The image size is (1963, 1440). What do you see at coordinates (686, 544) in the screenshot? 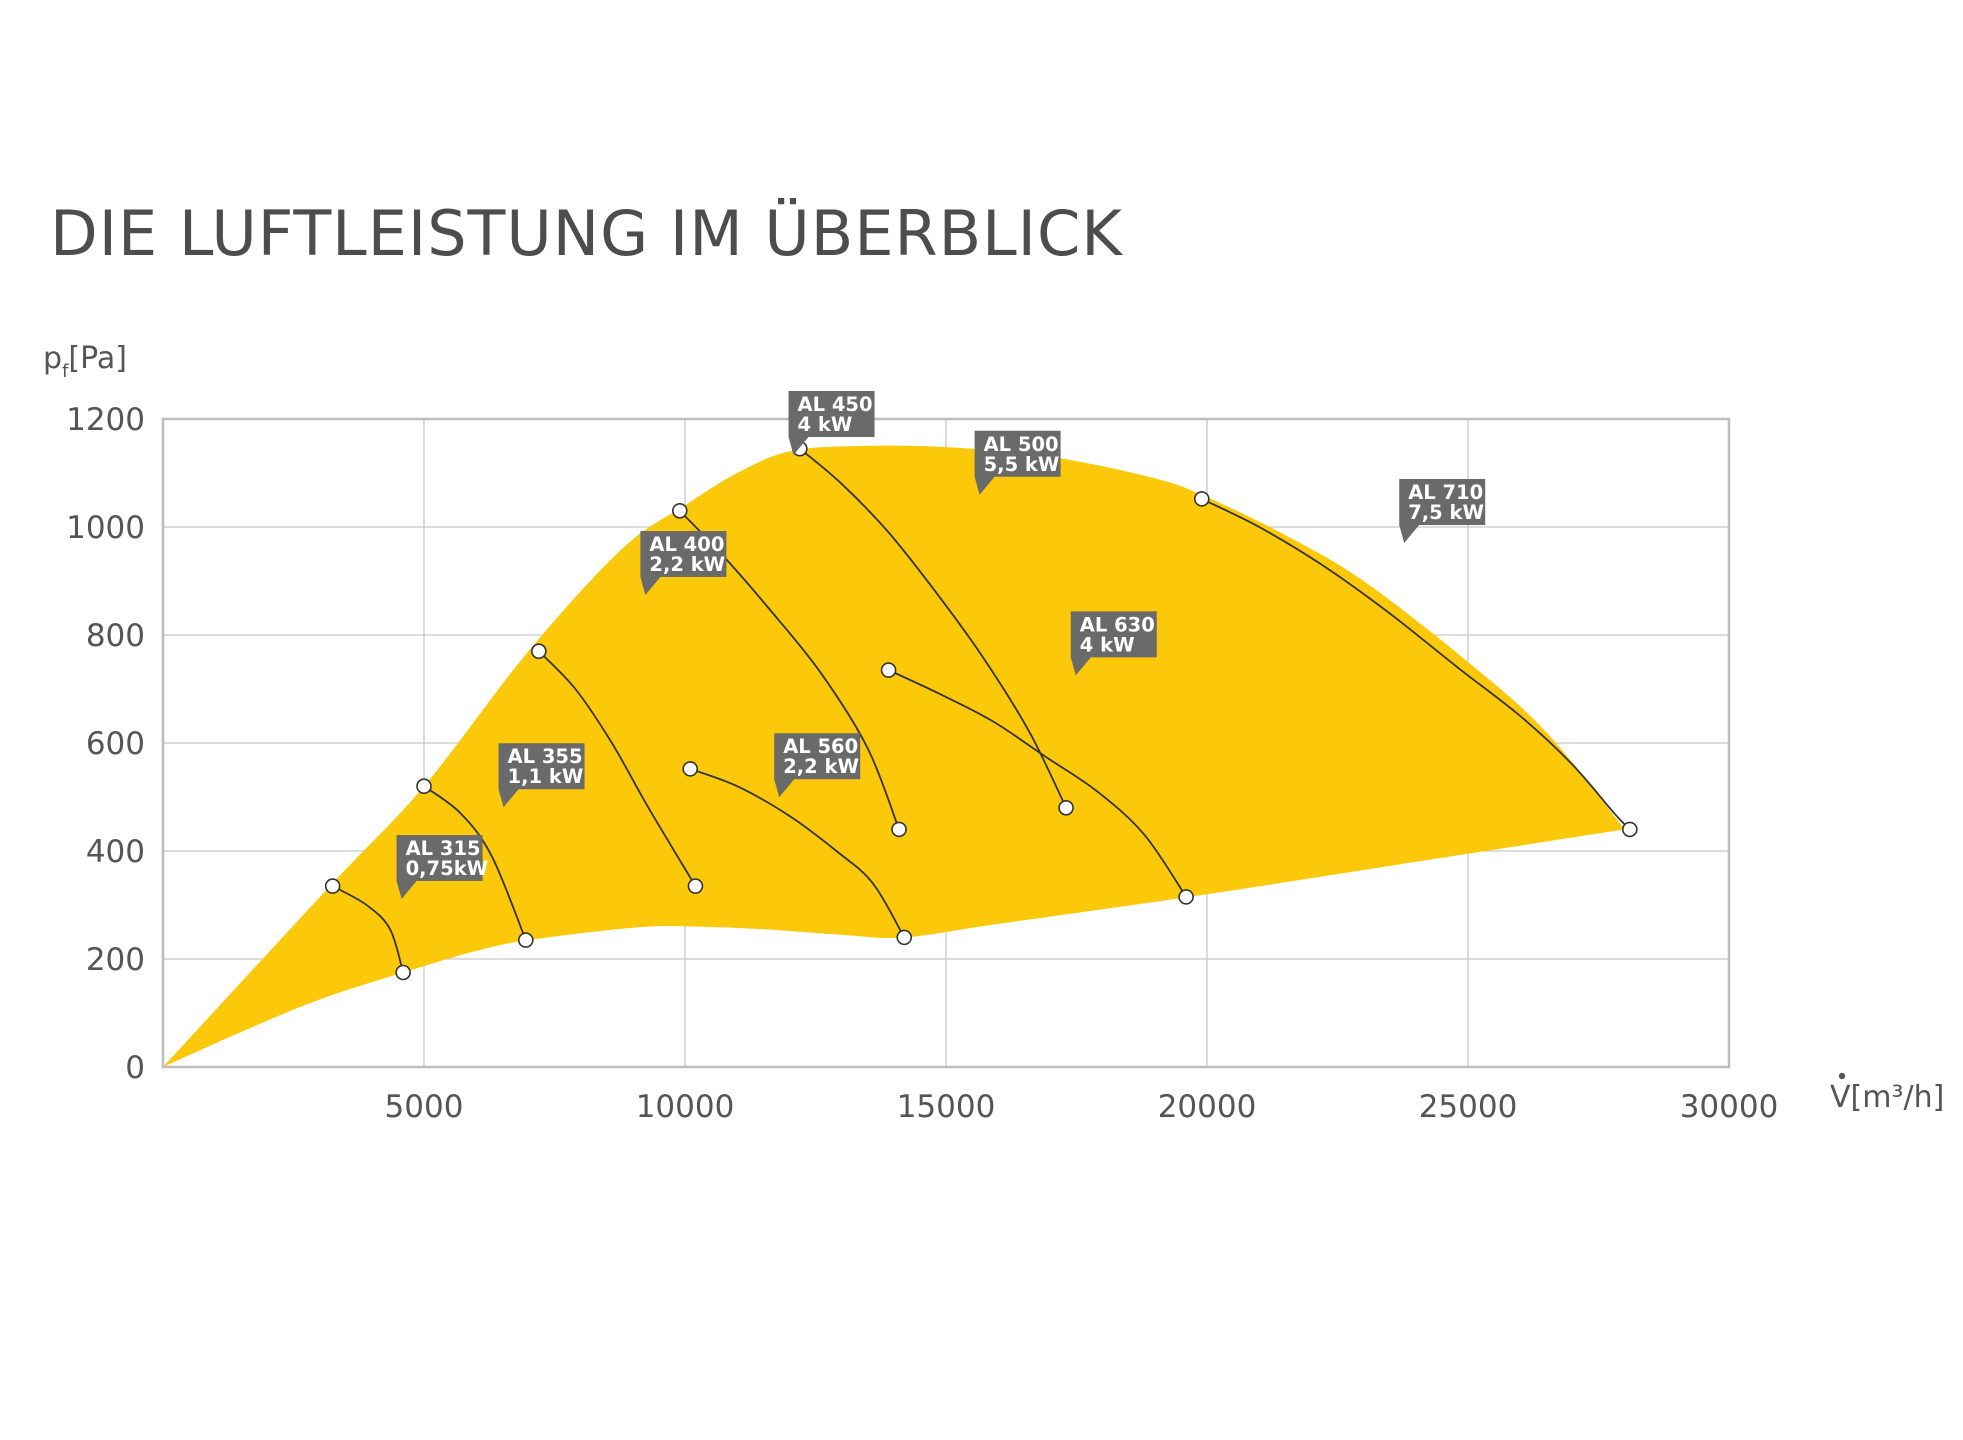
I see `label-model: AL 400` at bounding box center [686, 544].